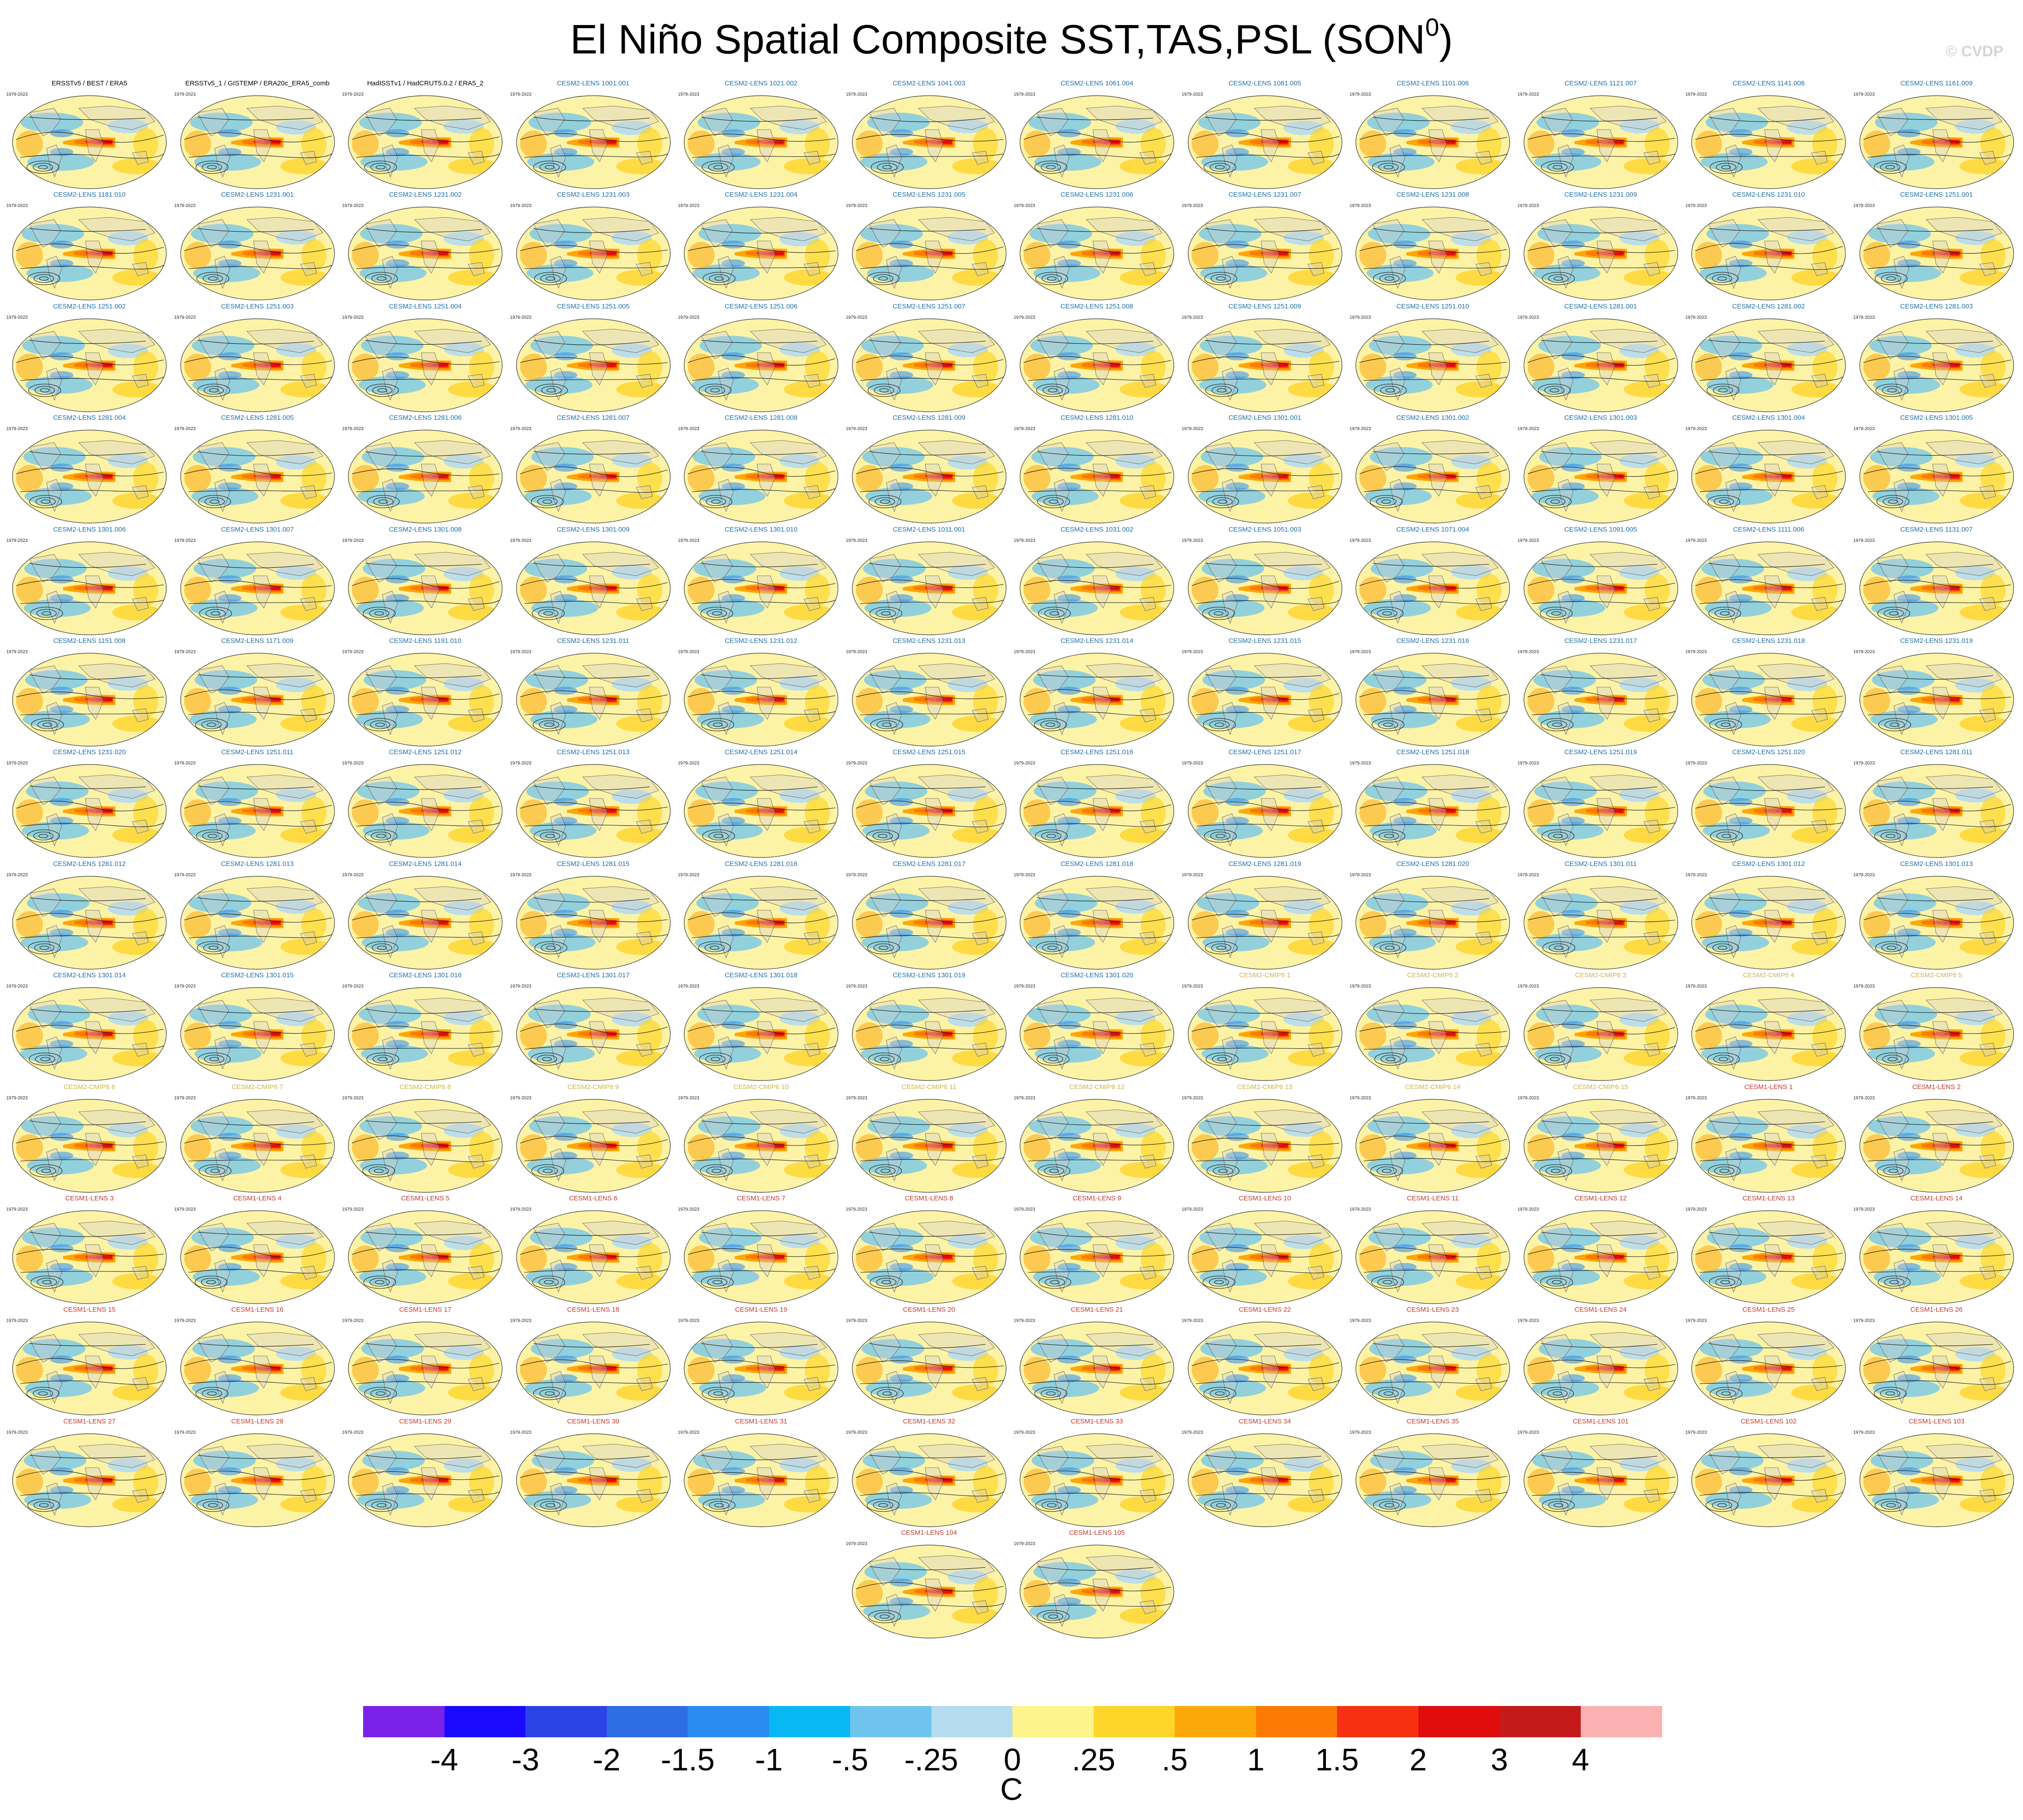 This screenshot has height=1820, width=2023. What do you see at coordinates (1768, 1251) in the screenshot?
I see `map-panel: CESM1-LENS 13 1979-2023` at bounding box center [1768, 1251].